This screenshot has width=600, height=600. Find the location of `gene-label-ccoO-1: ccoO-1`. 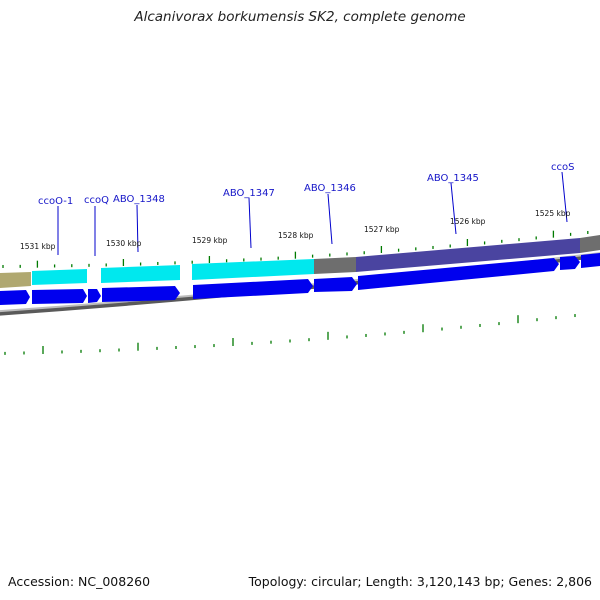

gene-label-ccoO-1: ccoO-1 is located at coordinates (55, 201).